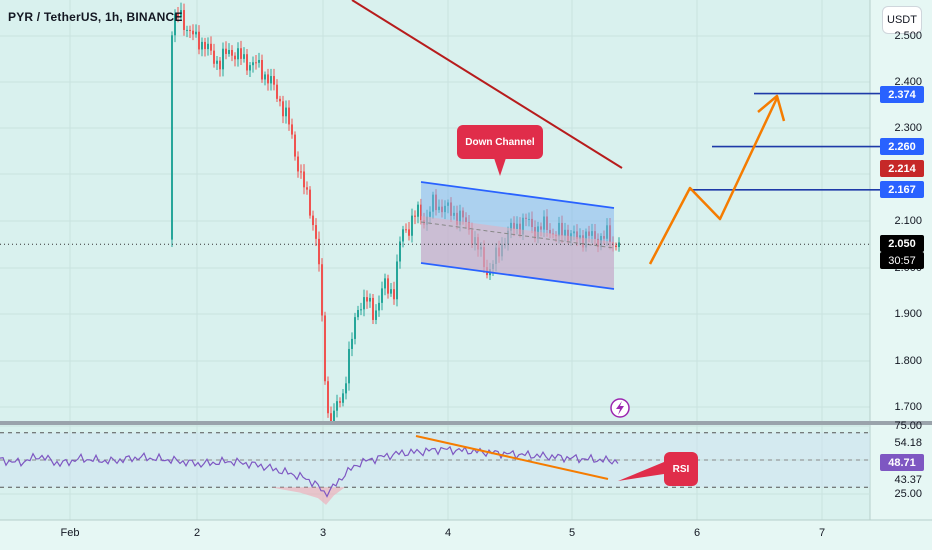  What do you see at coordinates (908, 361) in the screenshot?
I see `price-tick: 1.800` at bounding box center [908, 361].